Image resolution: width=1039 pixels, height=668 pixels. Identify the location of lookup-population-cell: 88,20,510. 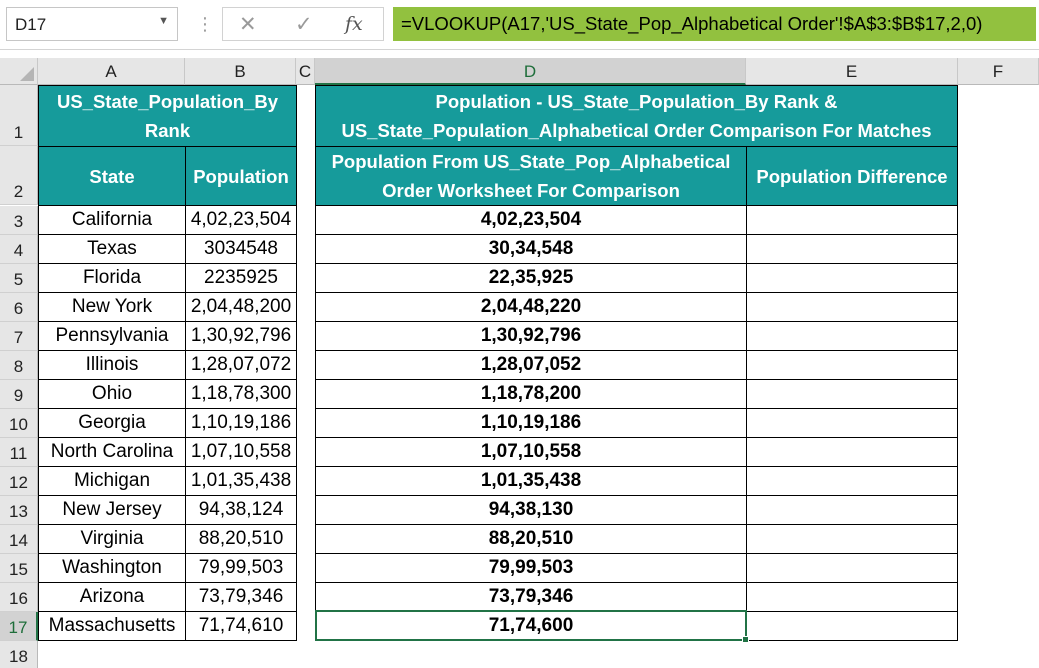
(531, 539).